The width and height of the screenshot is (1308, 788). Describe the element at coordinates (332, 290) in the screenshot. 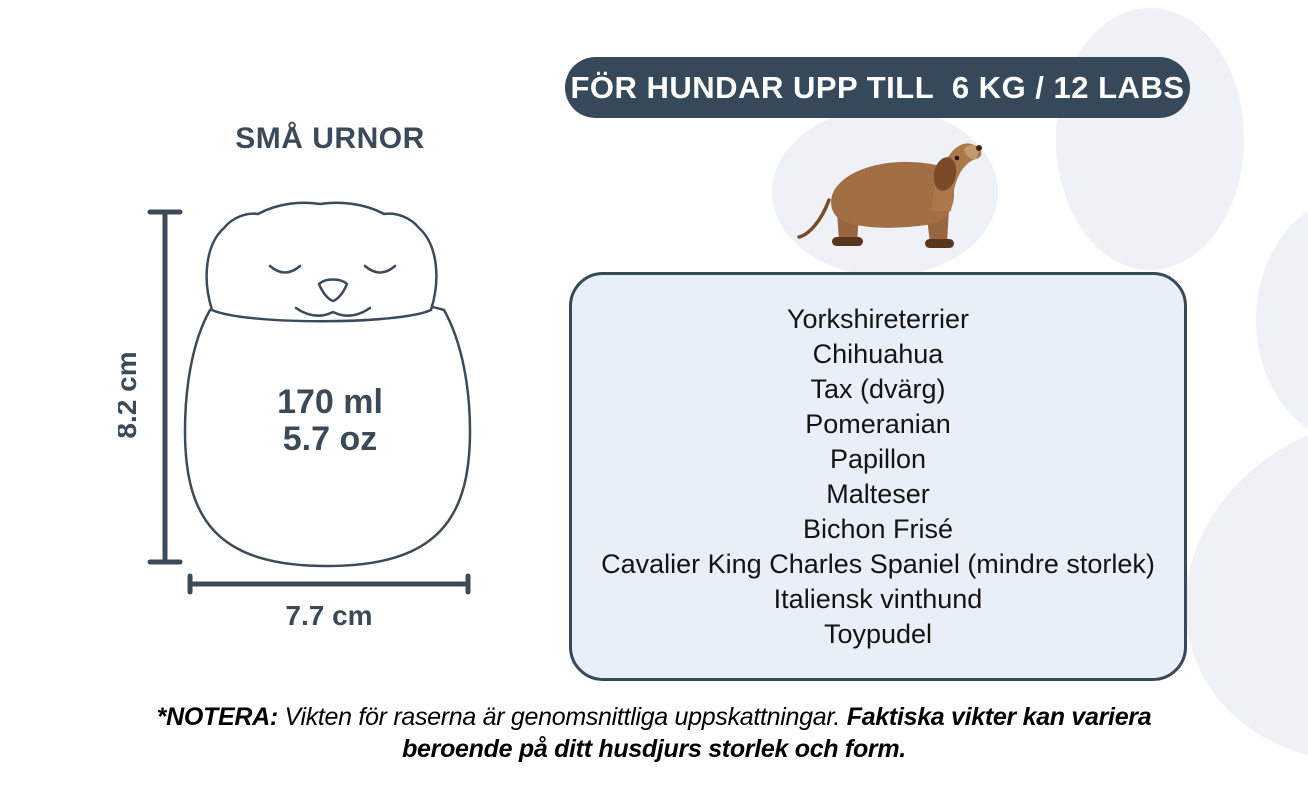

I see `cat-face-icon` at that location.